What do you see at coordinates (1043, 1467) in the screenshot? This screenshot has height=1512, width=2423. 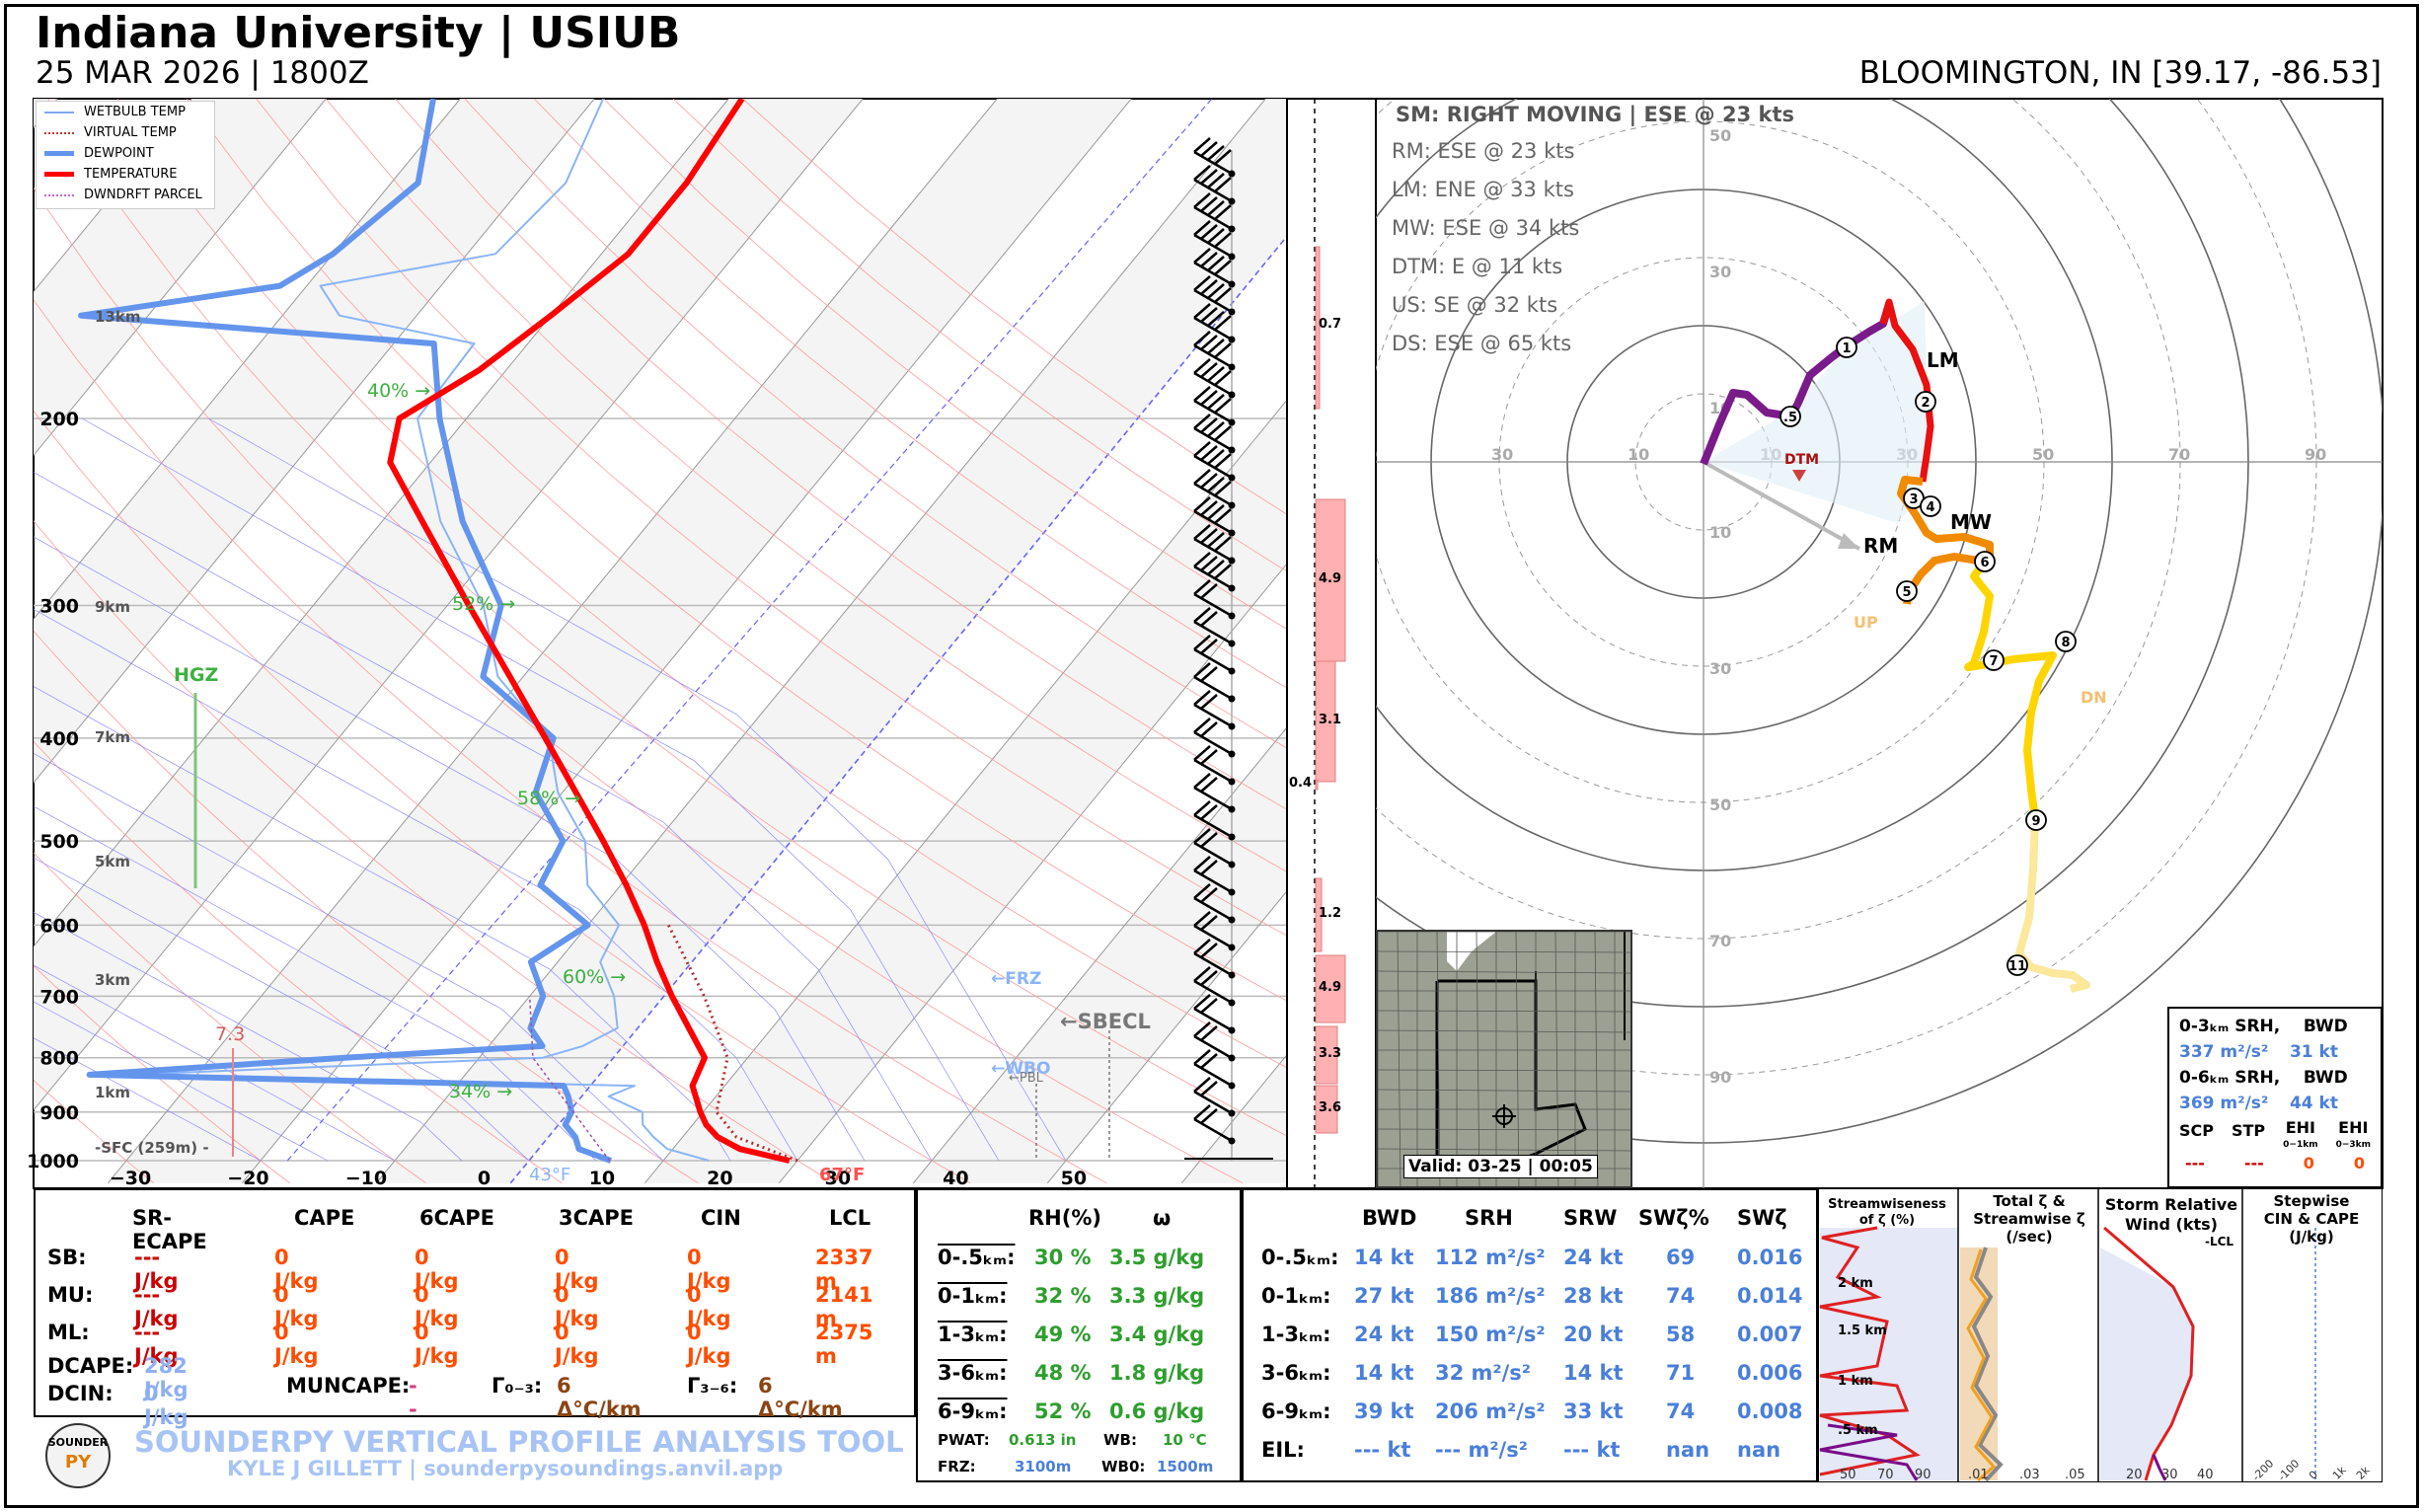 I see `frz-value: 3100m` at bounding box center [1043, 1467].